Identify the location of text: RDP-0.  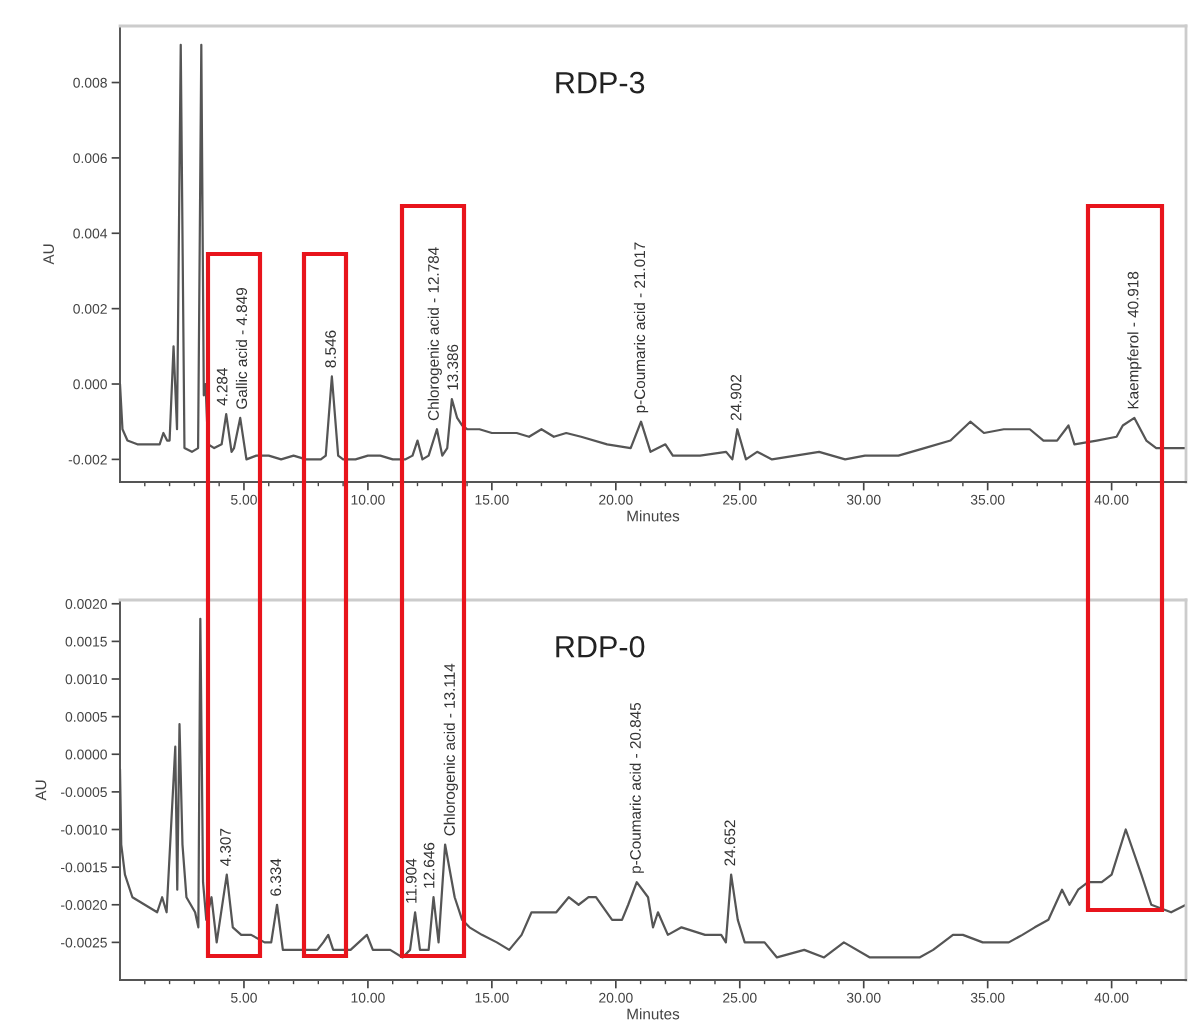
(600, 646).